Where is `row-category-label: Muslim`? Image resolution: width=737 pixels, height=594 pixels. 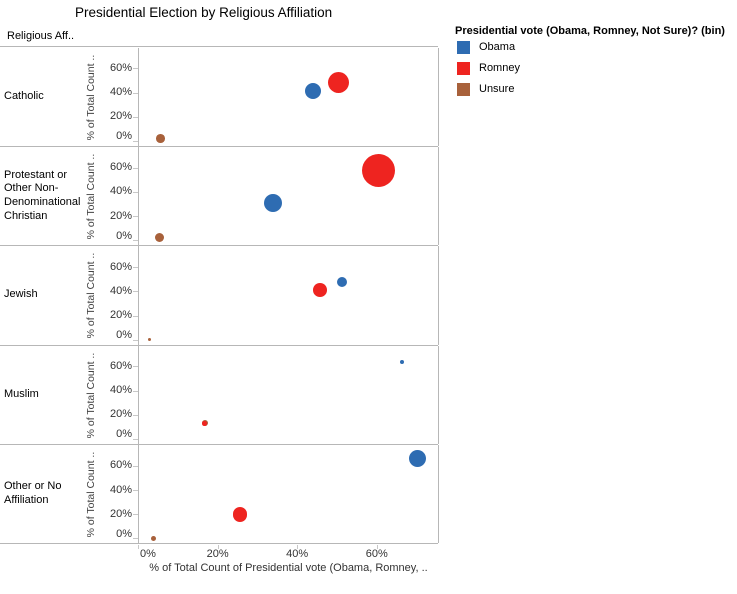
row-category-label: Muslim is located at coordinates (21, 393).